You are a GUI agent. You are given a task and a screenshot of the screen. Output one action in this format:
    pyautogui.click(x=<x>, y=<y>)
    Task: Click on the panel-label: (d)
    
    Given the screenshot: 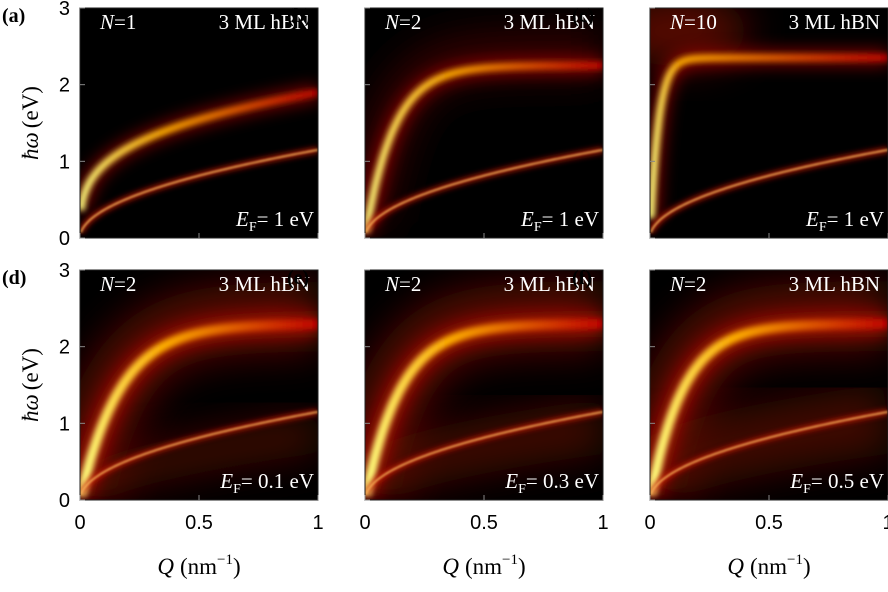 What is the action you would take?
    pyautogui.click(x=14, y=278)
    